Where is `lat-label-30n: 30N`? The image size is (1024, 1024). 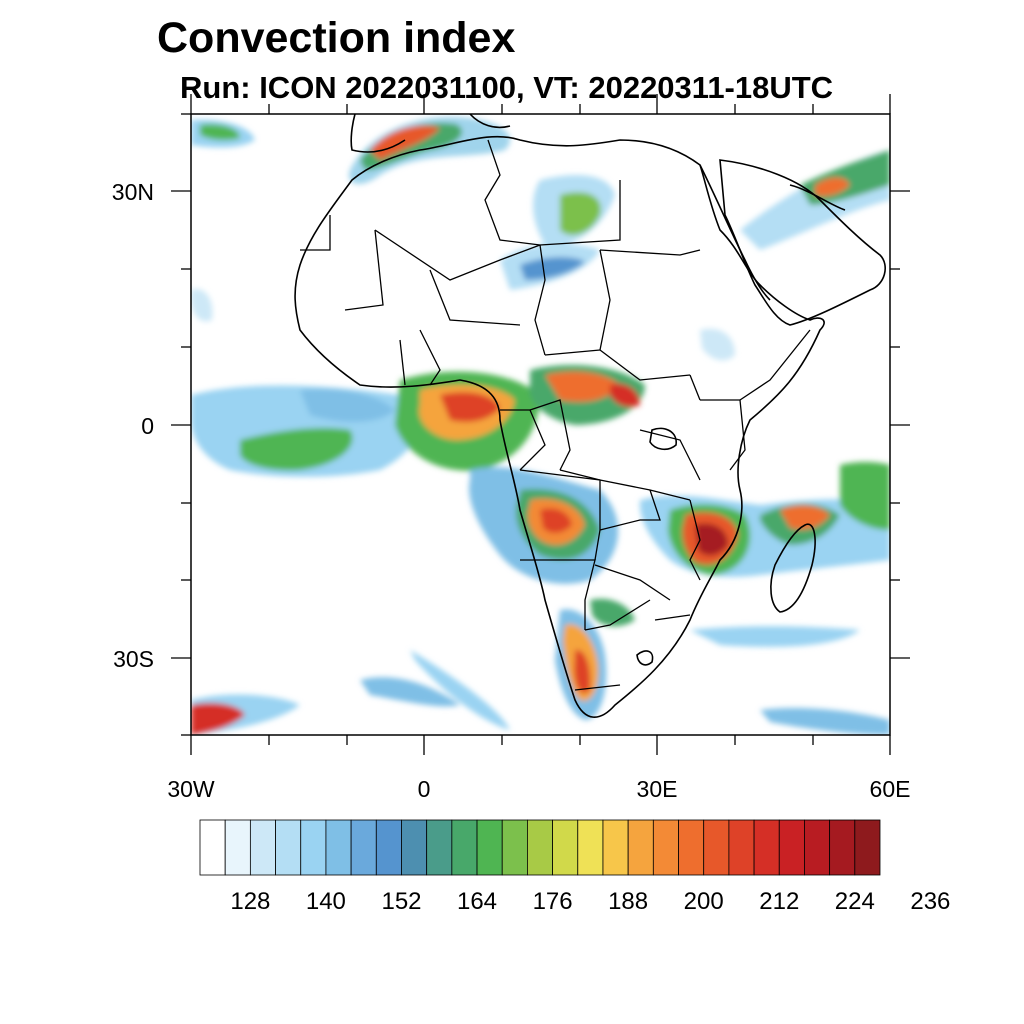 lat-label-30n: 30N is located at coordinates (132, 192).